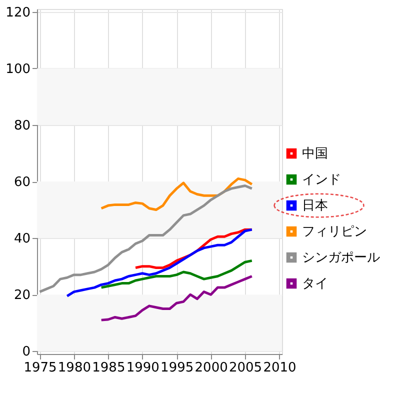  What do you see at coordinates (334, 232) in the screenshot?
I see `legend-label: フィリピン` at bounding box center [334, 232].